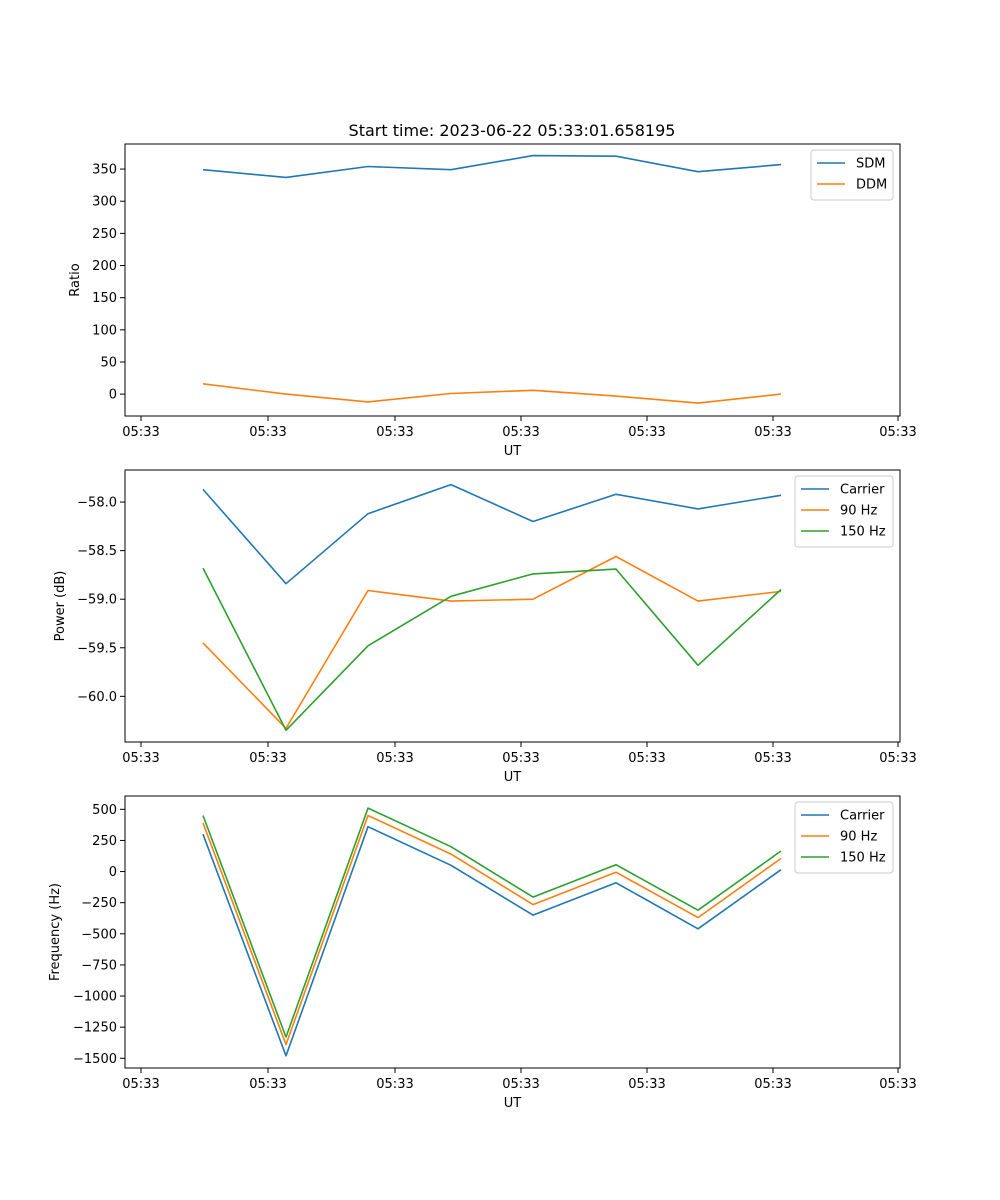  Describe the element at coordinates (95, 1028) in the screenshot. I see `y-tick-label: −1250` at that location.